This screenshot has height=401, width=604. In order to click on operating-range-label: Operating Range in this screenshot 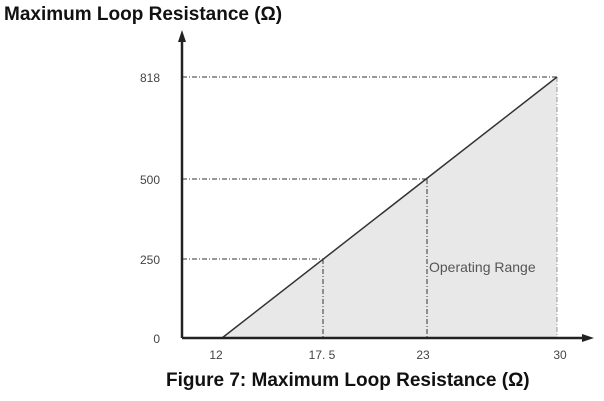, I will do `click(482, 267)`.